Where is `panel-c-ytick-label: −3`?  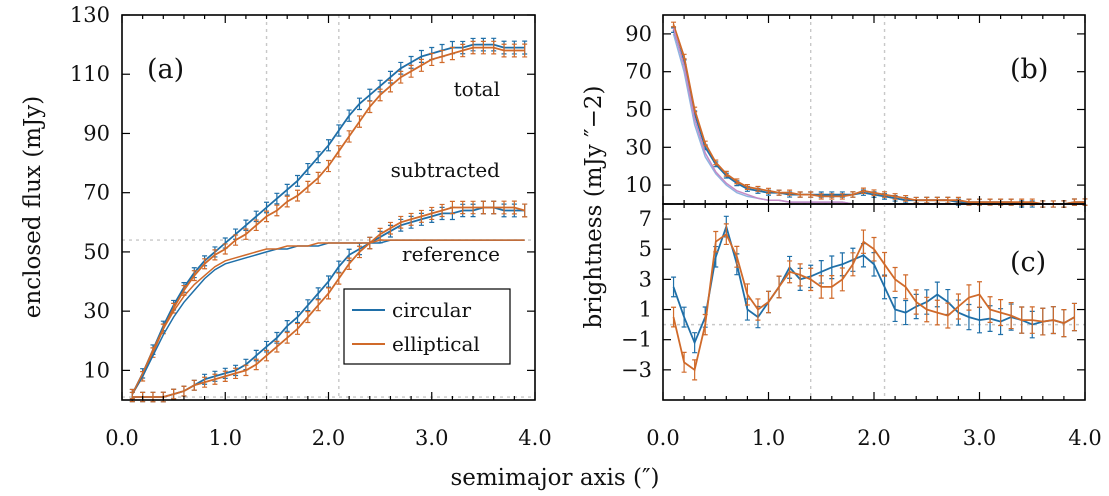 panel-c-ytick-label: −3 is located at coordinates (636, 370).